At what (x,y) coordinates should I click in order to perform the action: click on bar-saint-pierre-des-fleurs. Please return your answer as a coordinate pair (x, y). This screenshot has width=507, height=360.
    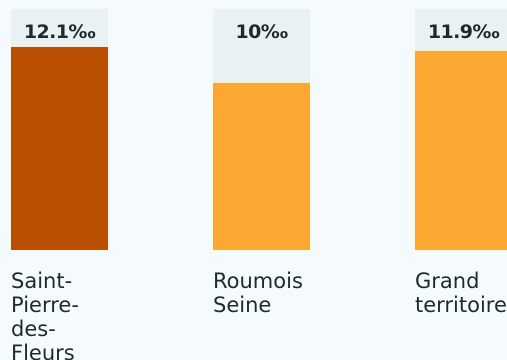
    Looking at the image, I should click on (59, 148).